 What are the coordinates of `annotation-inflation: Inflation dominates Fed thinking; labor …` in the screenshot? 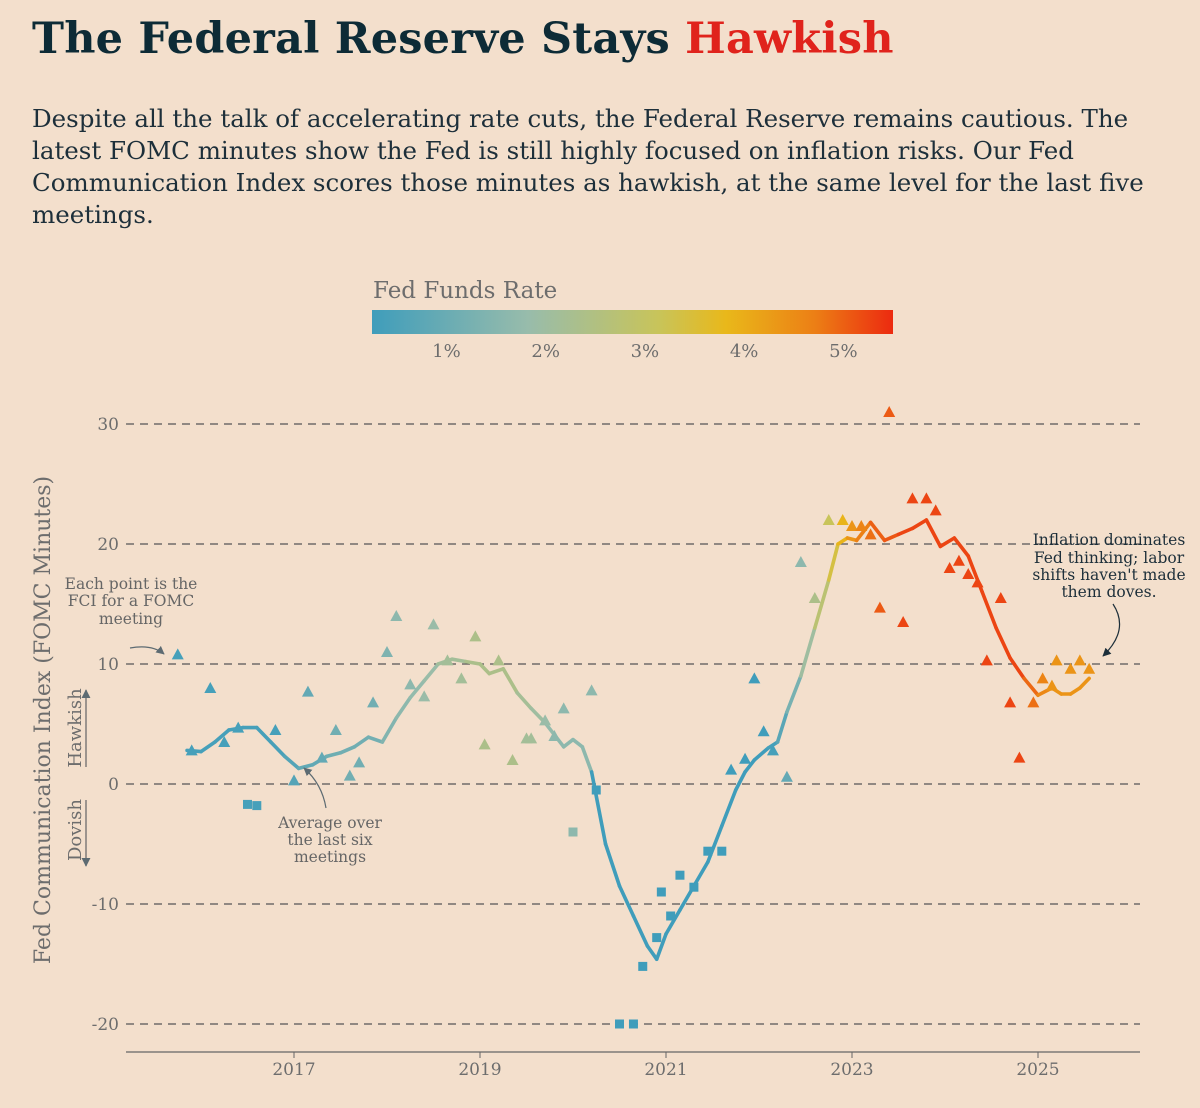 It's located at (1108, 566).